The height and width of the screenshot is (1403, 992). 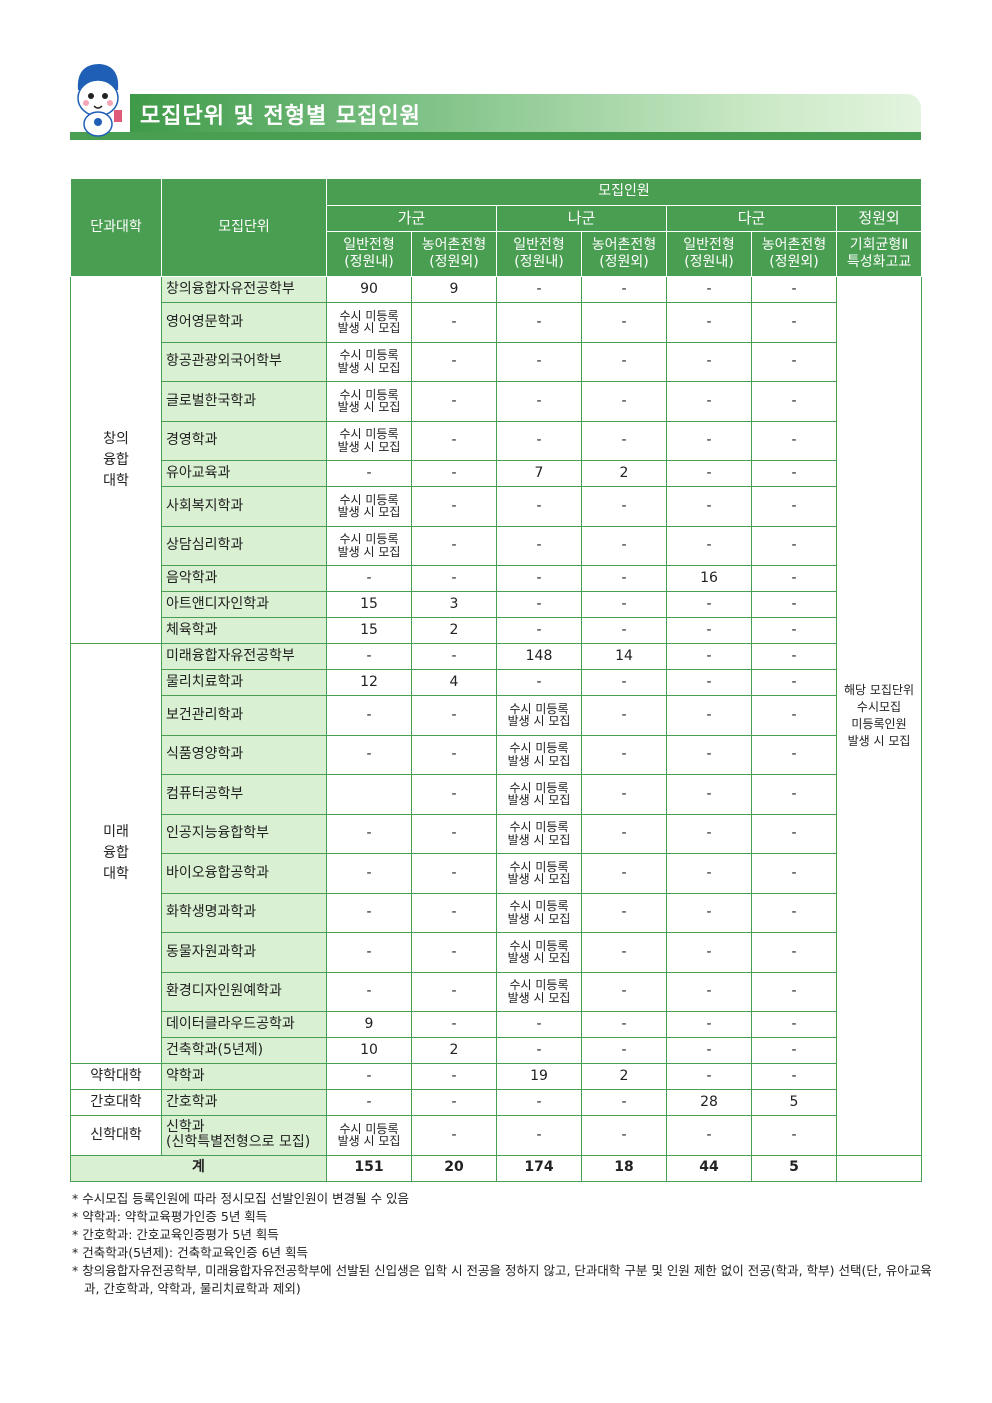 I want to click on department-name: 동물자원과학과, so click(x=244, y=952).